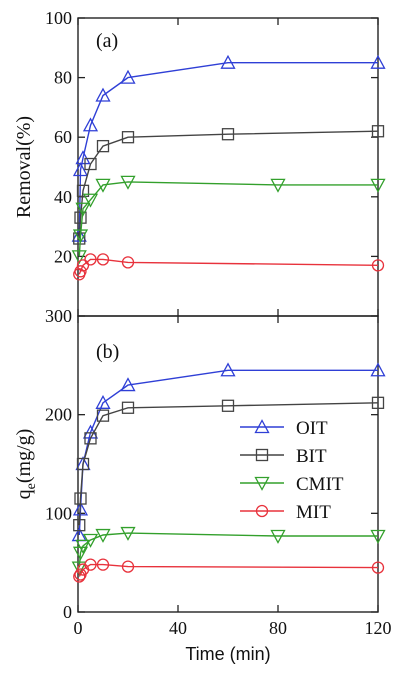 This screenshot has height=694, width=400. I want to click on panel-a-ylabel: Removal(%), so click(24, 167).